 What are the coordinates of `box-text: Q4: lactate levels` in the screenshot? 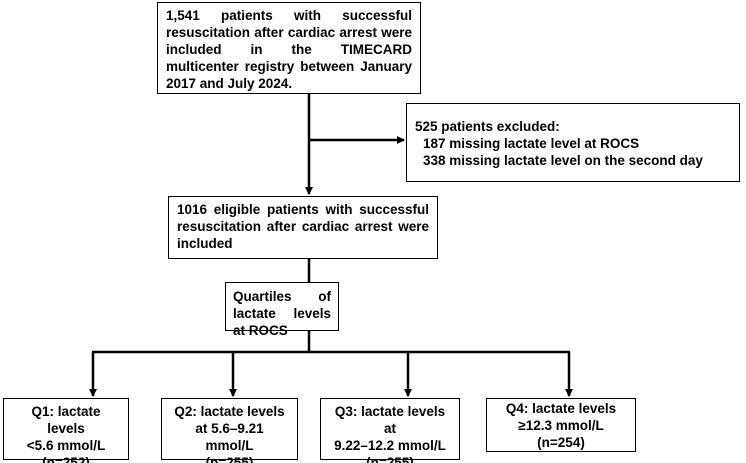 It's located at (561, 408).